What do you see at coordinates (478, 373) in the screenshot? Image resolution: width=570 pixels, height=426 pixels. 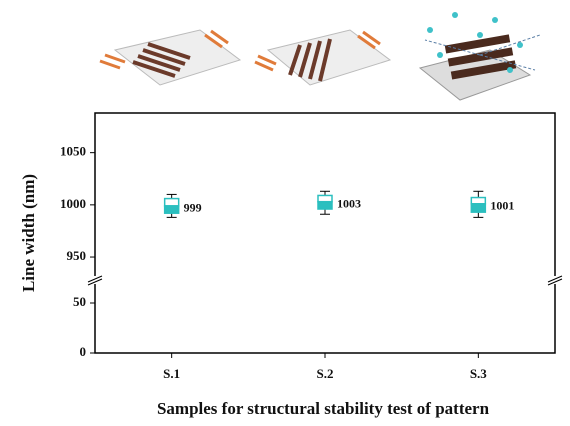 I see `x-tick-label: S.3` at bounding box center [478, 373].